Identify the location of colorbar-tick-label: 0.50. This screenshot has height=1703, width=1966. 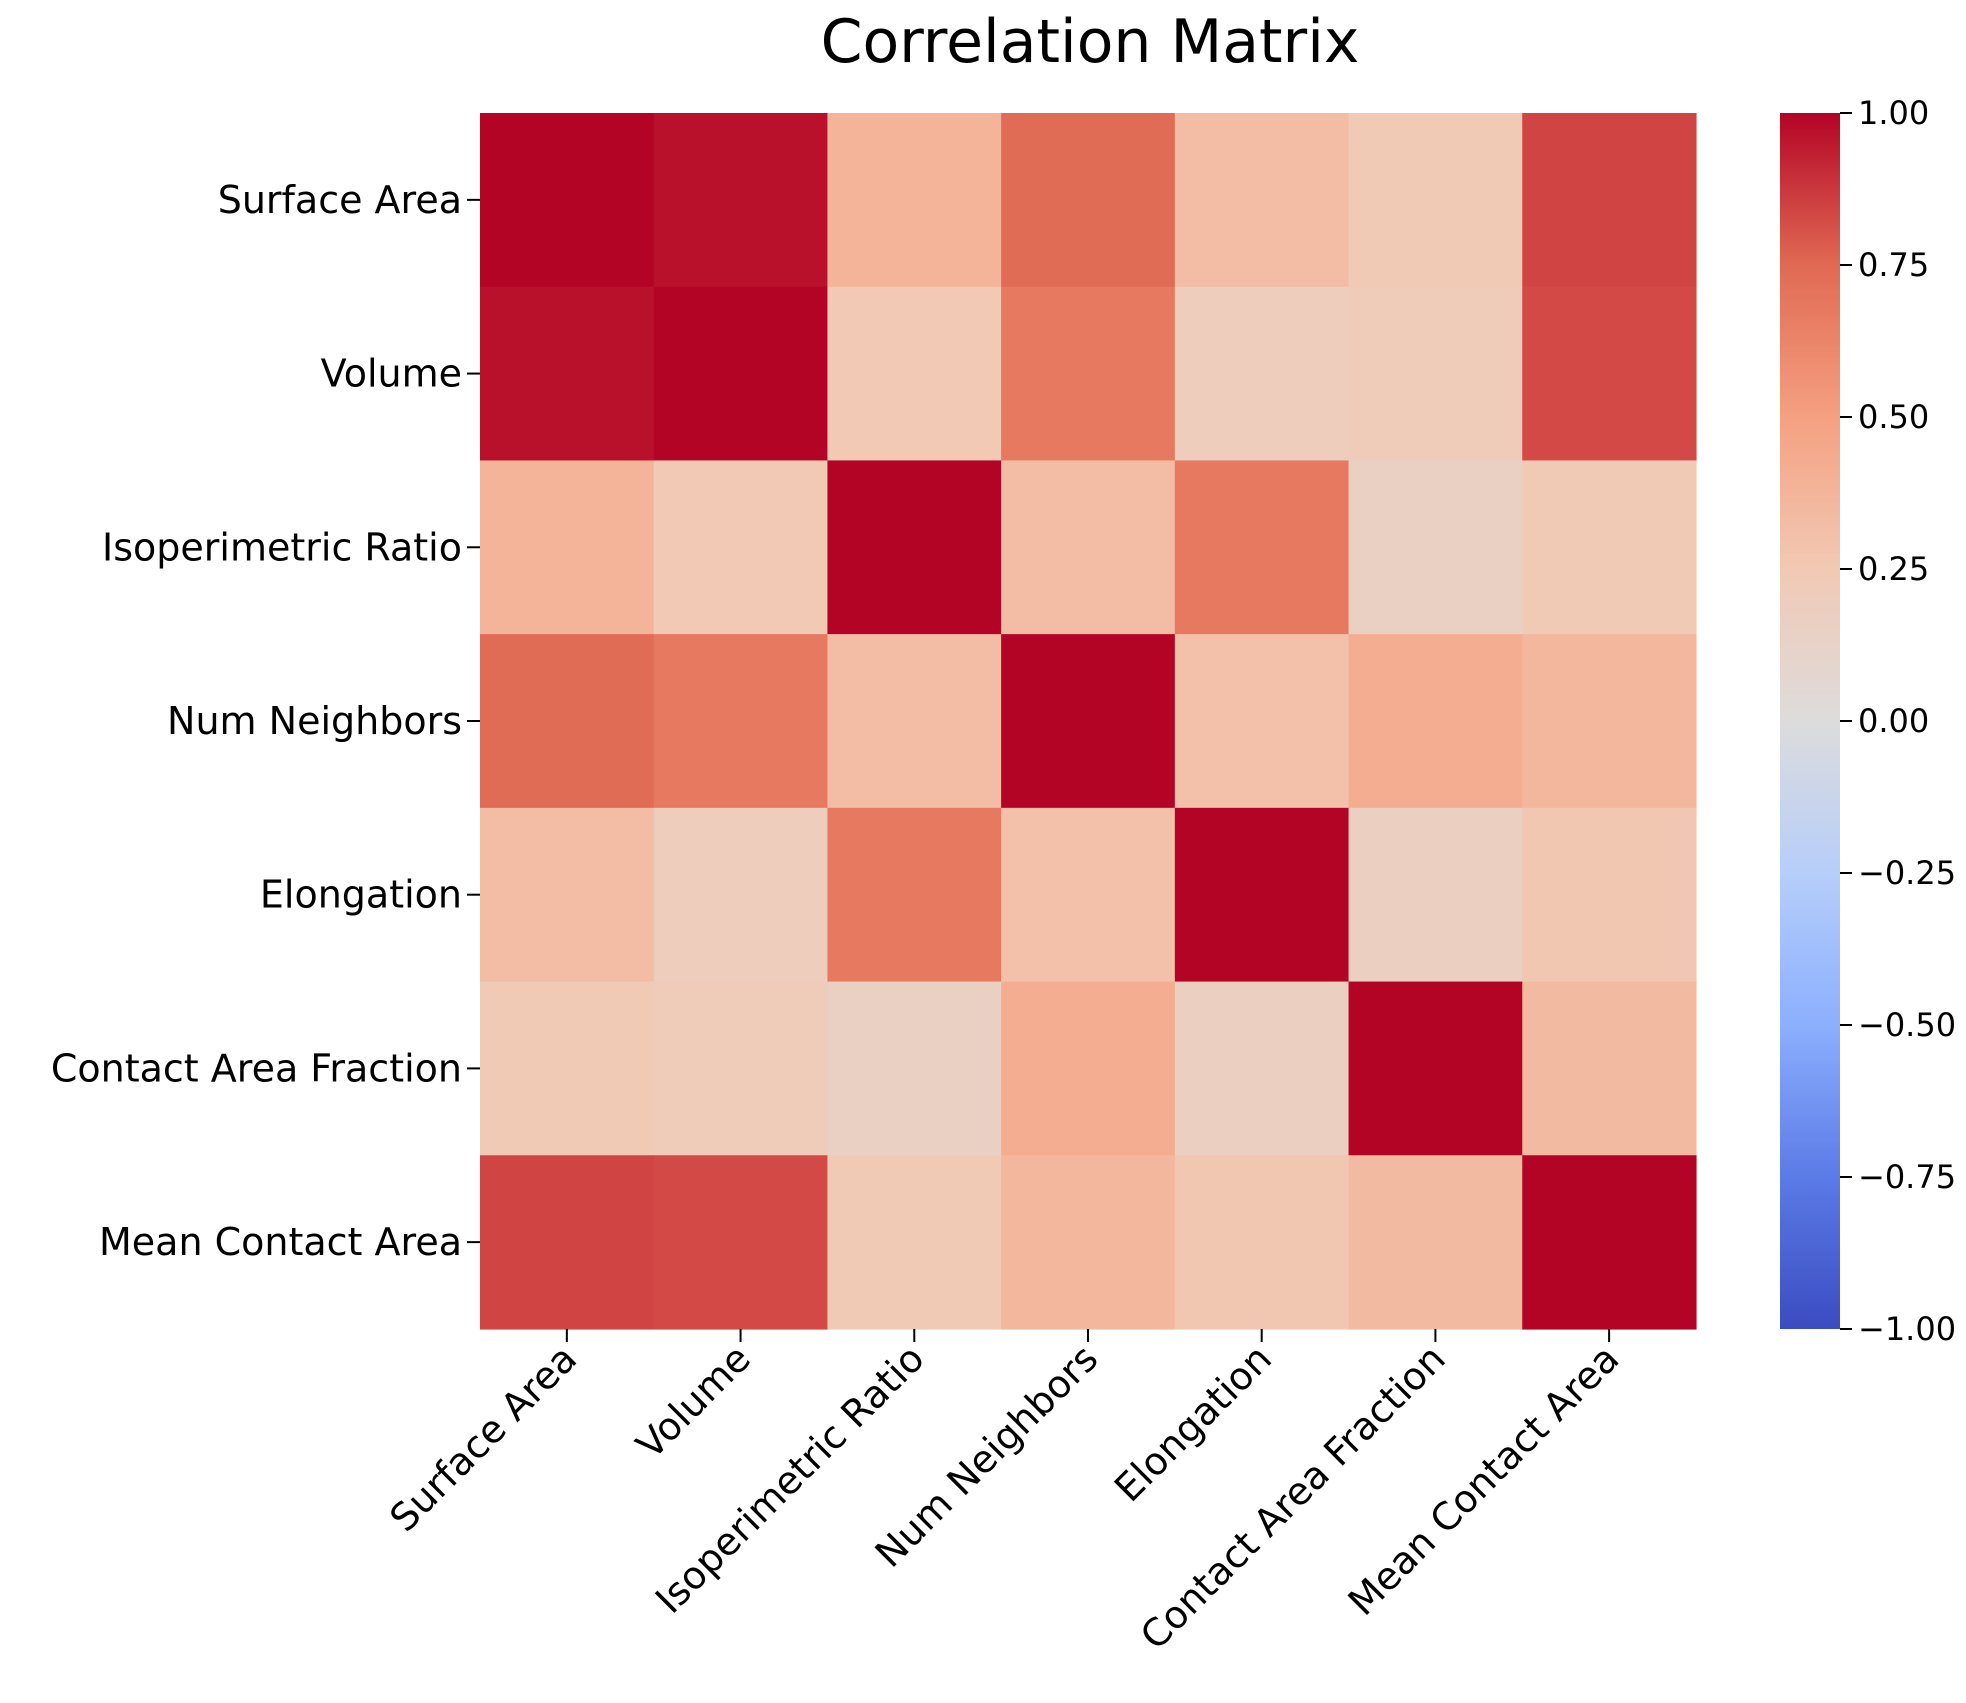
(1893, 417).